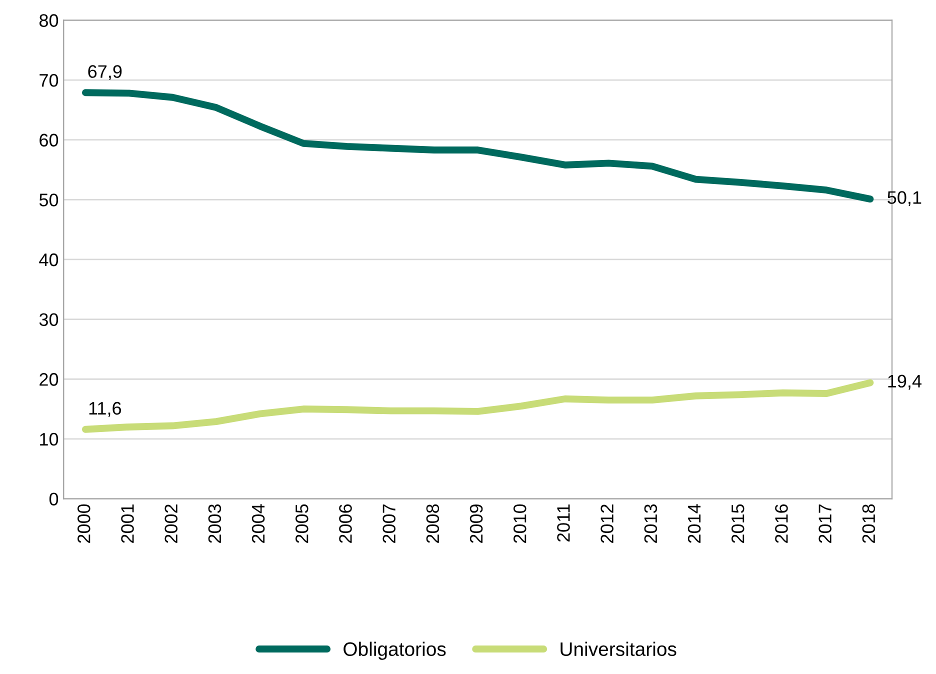 The height and width of the screenshot is (674, 936). I want to click on x-tick-label: 2000, so click(84, 523).